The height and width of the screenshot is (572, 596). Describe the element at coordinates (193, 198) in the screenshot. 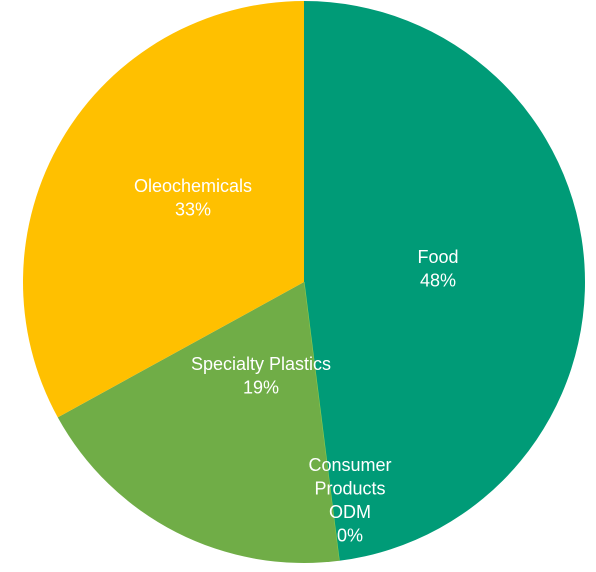

I see `pie-label-oleochemicals: Oleochemicals 33%` at that location.